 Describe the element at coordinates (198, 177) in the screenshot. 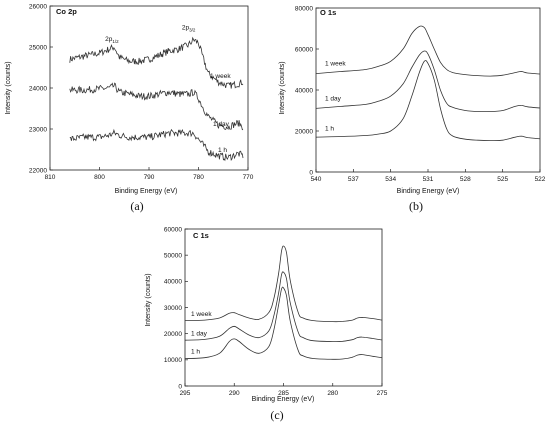

I see `x-tick-label: 780` at that location.